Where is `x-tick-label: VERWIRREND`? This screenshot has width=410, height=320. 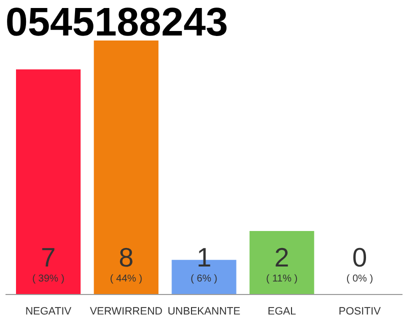 x-tick-label: VERWIRREND is located at coordinates (126, 312).